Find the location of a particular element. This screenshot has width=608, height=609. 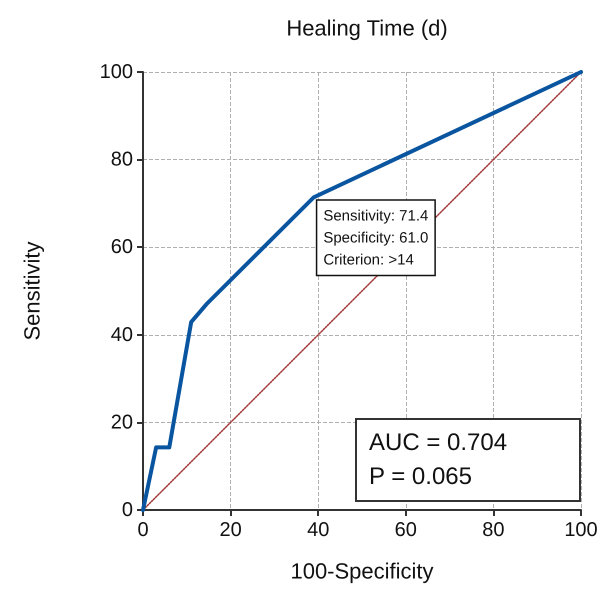

x-tick-label: 100 is located at coordinates (581, 530).